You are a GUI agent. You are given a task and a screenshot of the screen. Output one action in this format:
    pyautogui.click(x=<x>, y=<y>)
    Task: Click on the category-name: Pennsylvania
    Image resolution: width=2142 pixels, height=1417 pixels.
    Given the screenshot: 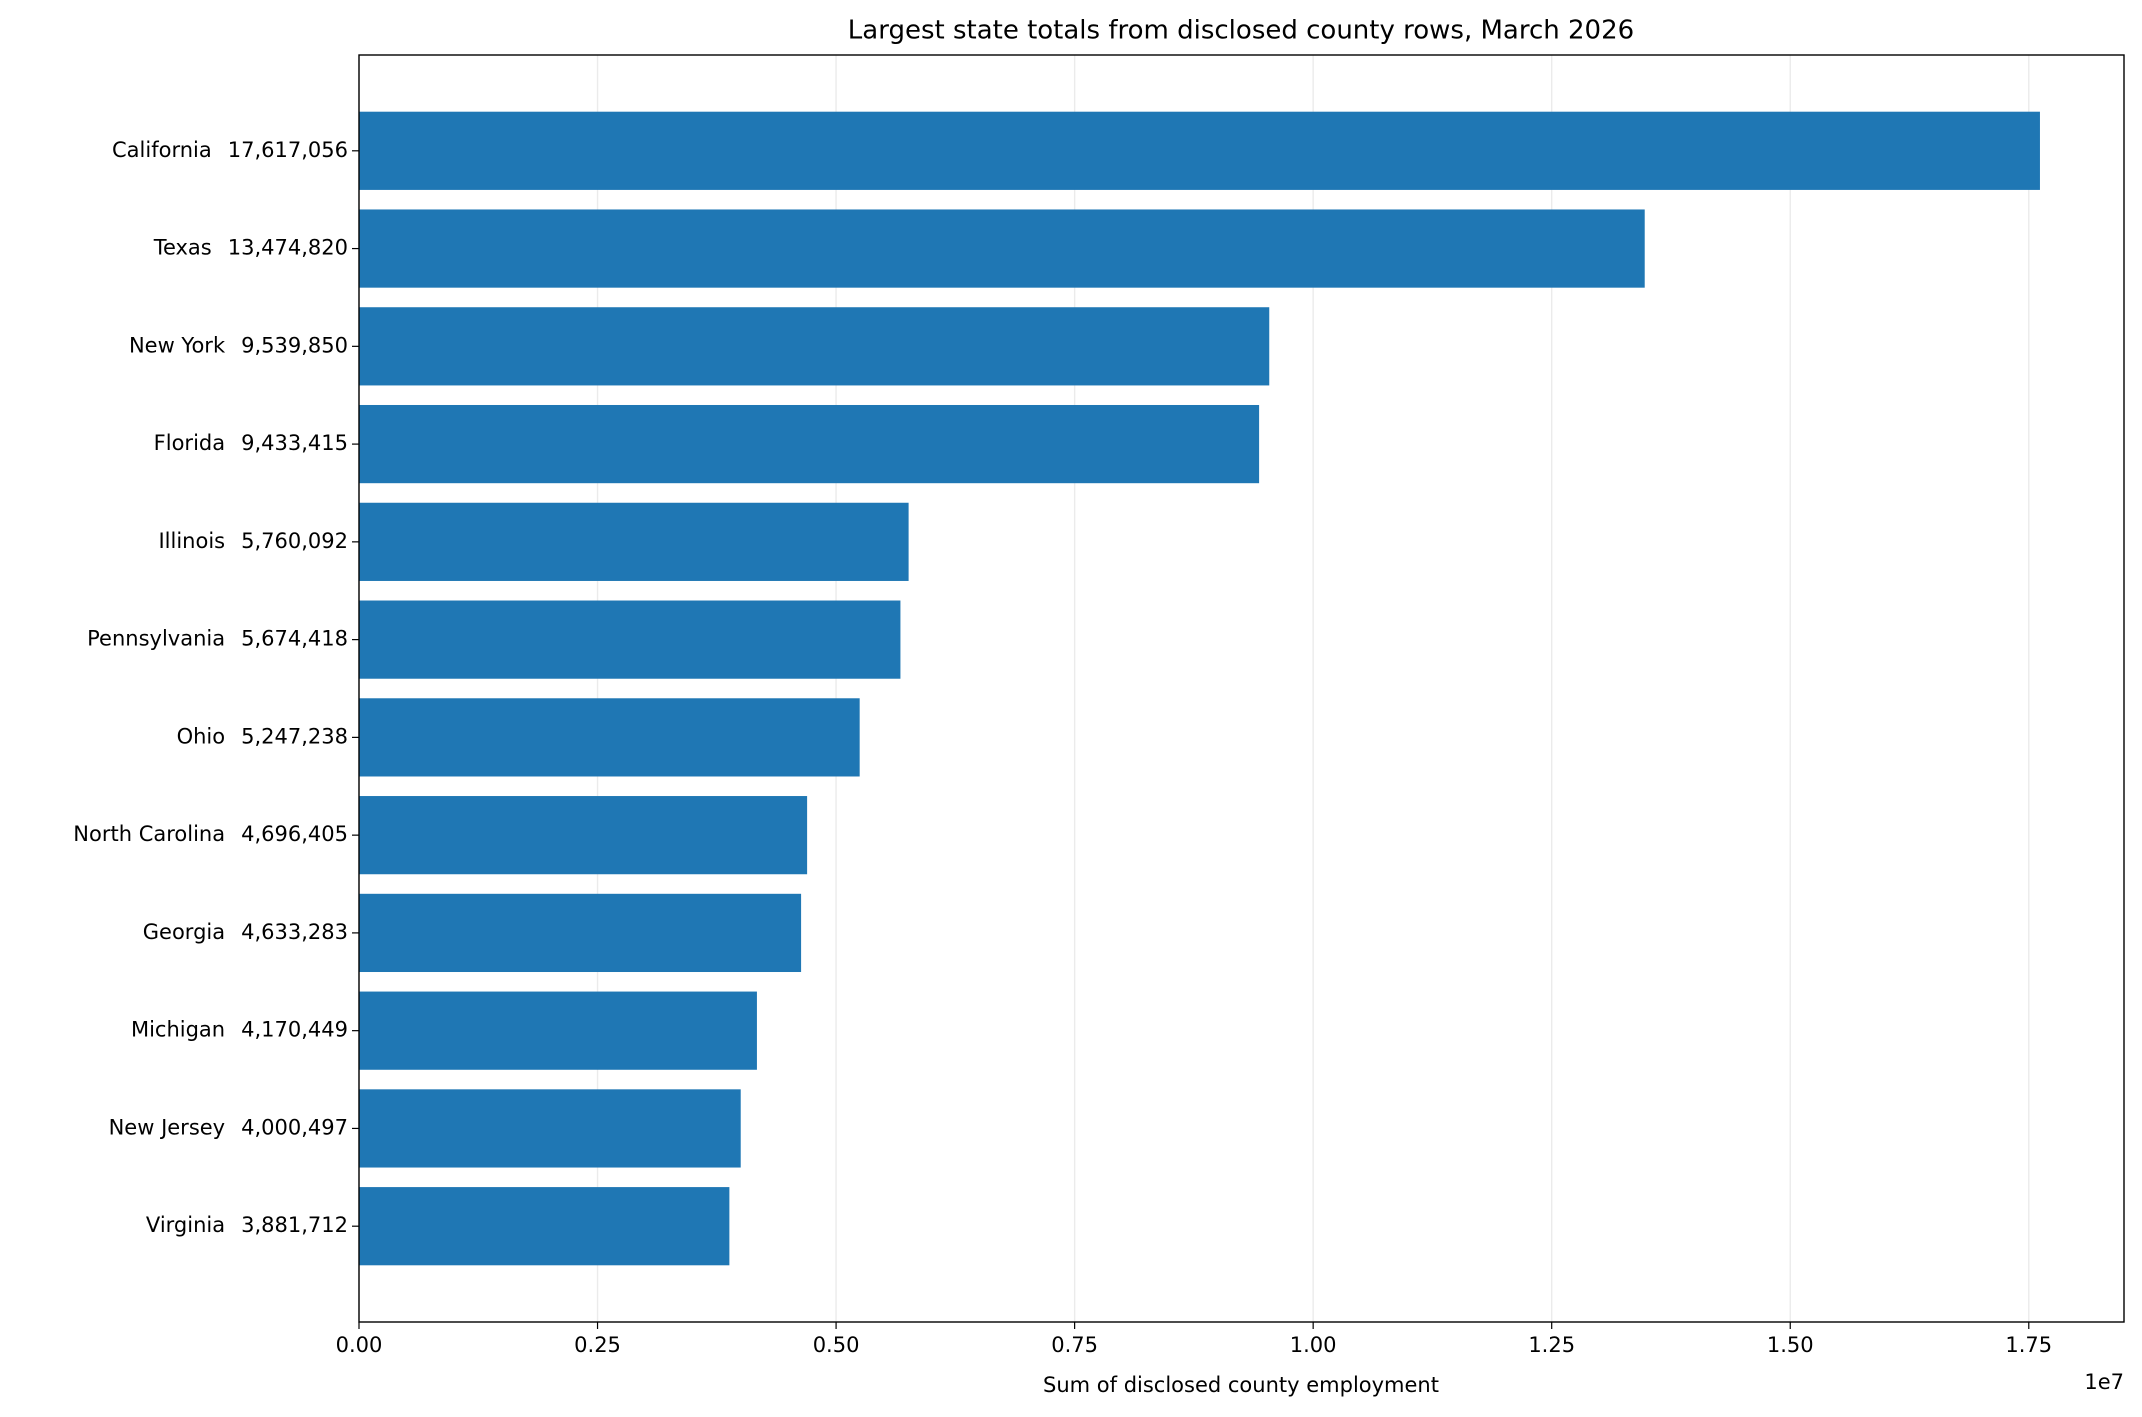 What is the action you would take?
    pyautogui.click(x=156, y=639)
    